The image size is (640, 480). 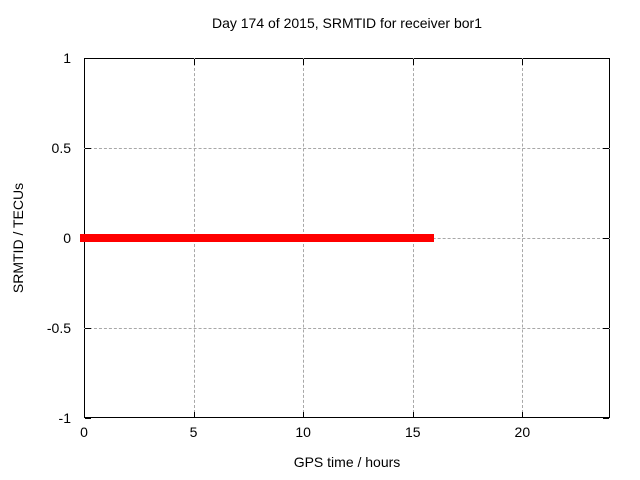 What do you see at coordinates (303, 432) in the screenshot?
I see `x-tick-label: 10` at bounding box center [303, 432].